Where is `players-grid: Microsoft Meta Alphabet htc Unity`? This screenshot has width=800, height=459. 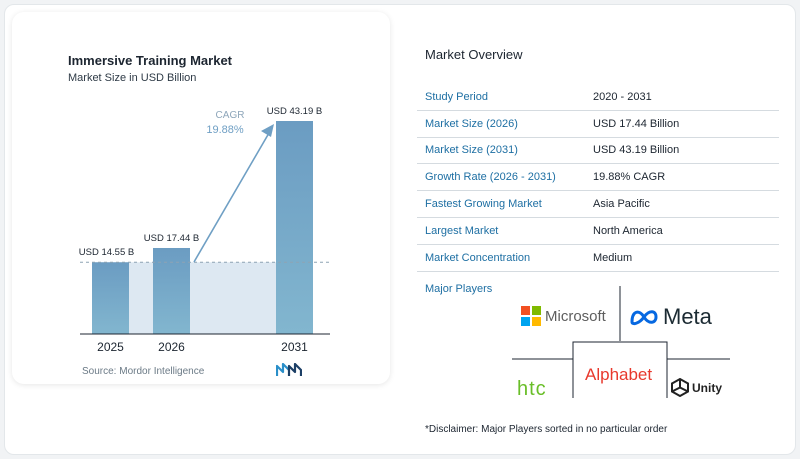
players-grid: Microsoft Meta Alphabet htc Unity is located at coordinates (620, 346).